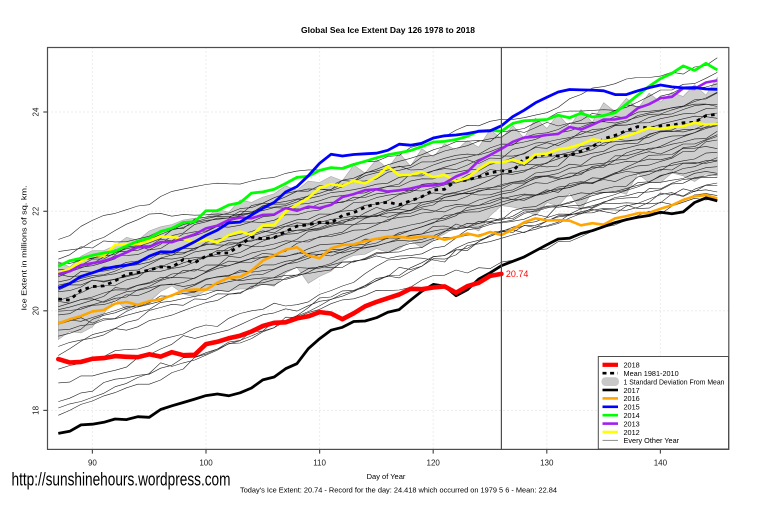  What do you see at coordinates (24, 248) in the screenshot?
I see `svg-text:Ice Extent in millions of sq.: Ice Extent in millions of sq. km.` at bounding box center [24, 248].